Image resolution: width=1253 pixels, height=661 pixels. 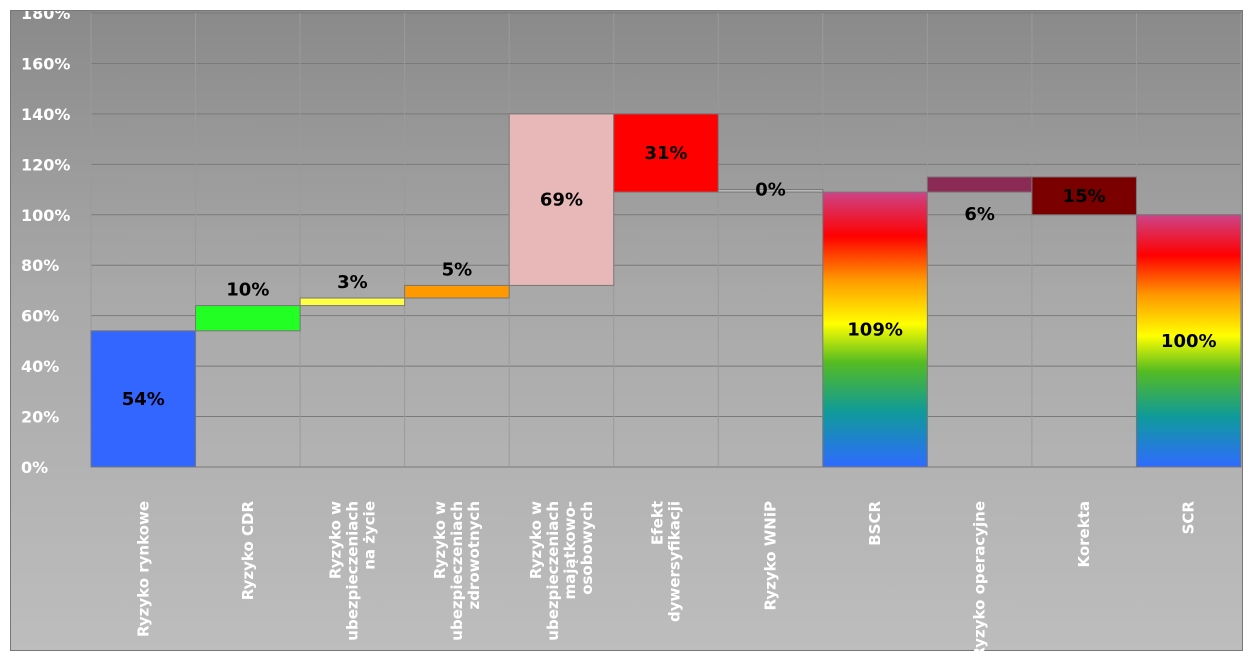 I want to click on data-label: 109%, so click(x=875, y=330).